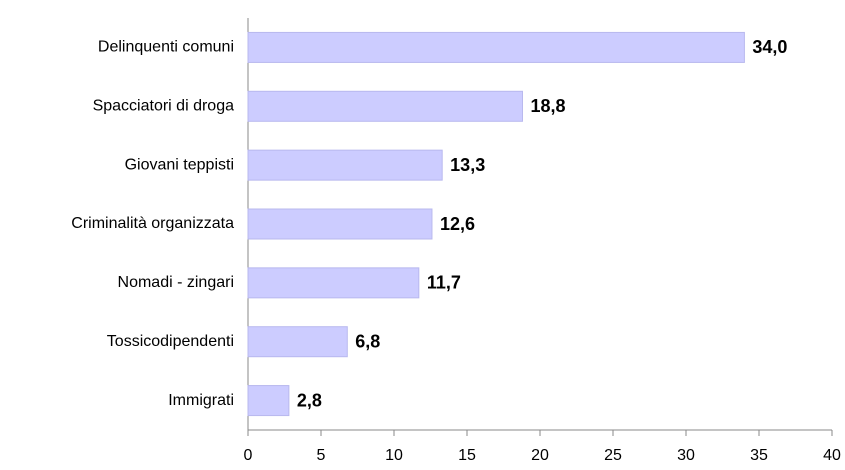  I want to click on value-label: 2,8, so click(309, 400).